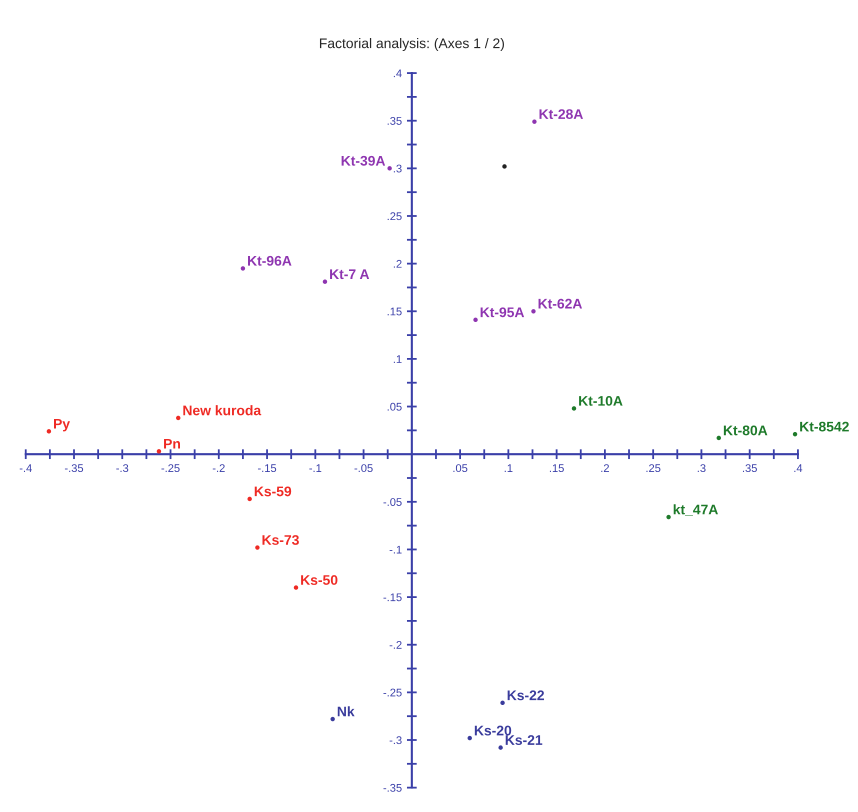 Image resolution: width=858 pixels, height=812 pixels. Describe the element at coordinates (561, 114) in the screenshot. I see `series-label: Kt-28A` at that location.